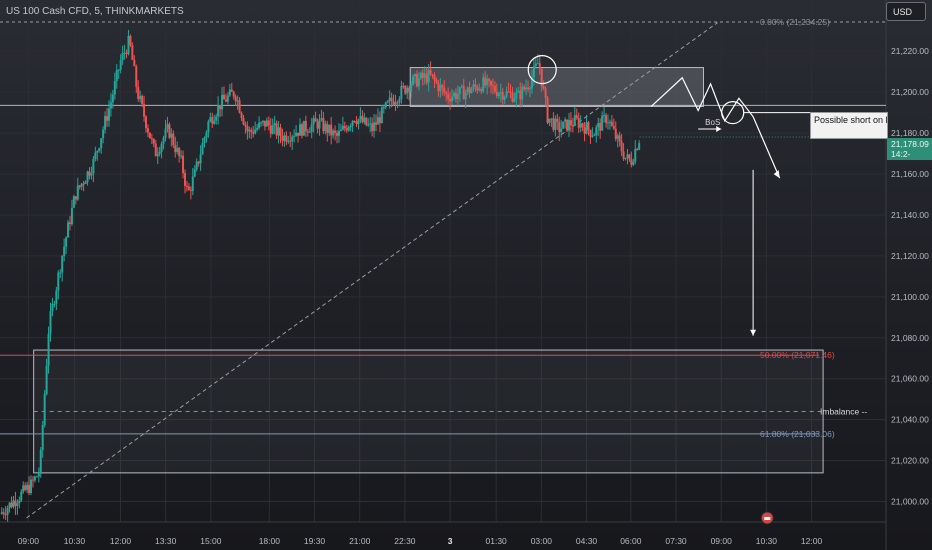 This screenshot has height=550, width=932. What do you see at coordinates (906, 11) in the screenshot?
I see `currency-button: USD` at bounding box center [906, 11].